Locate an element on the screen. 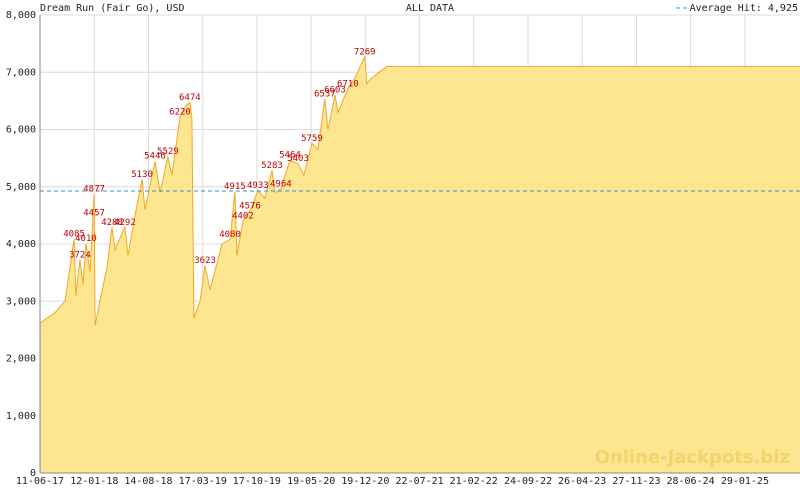 This screenshot has width=800, height=490. peak-label: 6220 is located at coordinates (180, 112).